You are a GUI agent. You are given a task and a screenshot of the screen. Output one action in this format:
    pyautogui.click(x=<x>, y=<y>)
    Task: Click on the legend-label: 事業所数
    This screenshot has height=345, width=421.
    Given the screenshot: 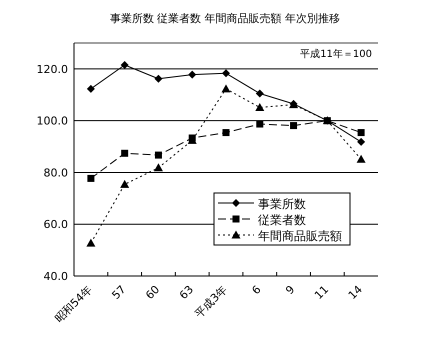 What is the action you would take?
    pyautogui.click(x=282, y=204)
    